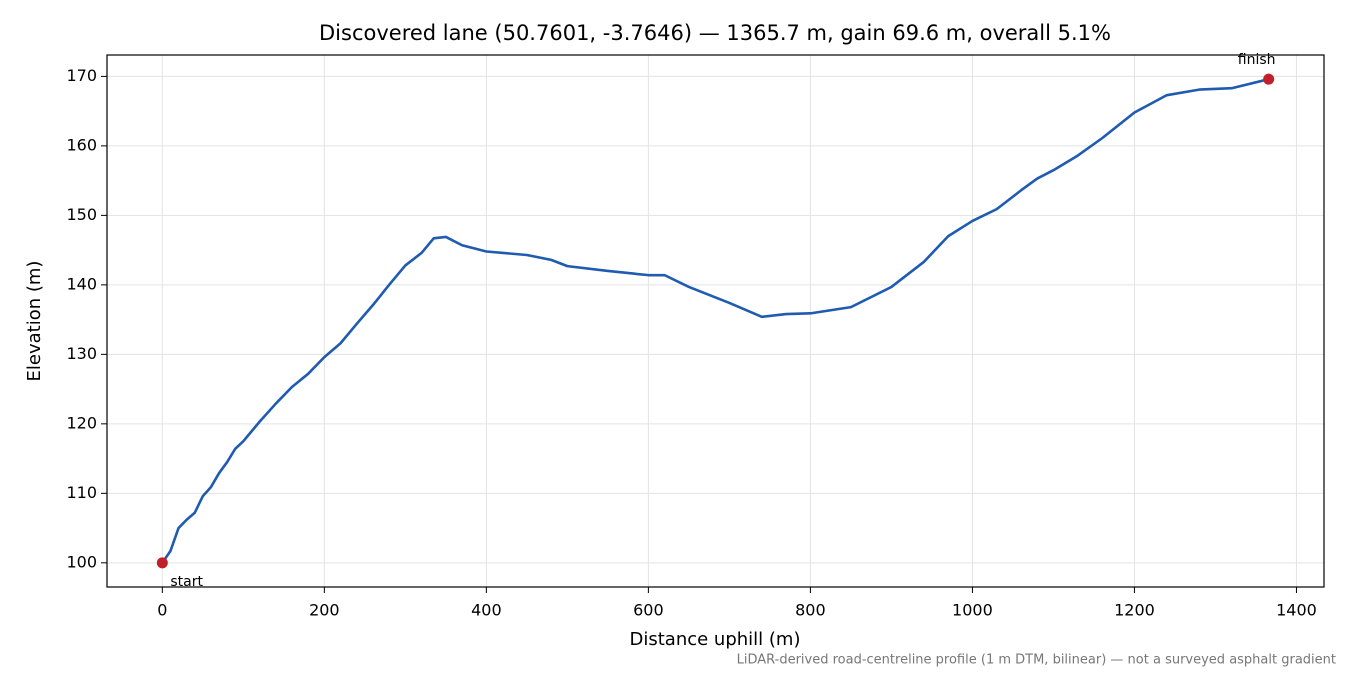 The width and height of the screenshot is (1350, 675). What do you see at coordinates (972, 610) in the screenshot?
I see `x-tick-label: 1000` at bounding box center [972, 610].